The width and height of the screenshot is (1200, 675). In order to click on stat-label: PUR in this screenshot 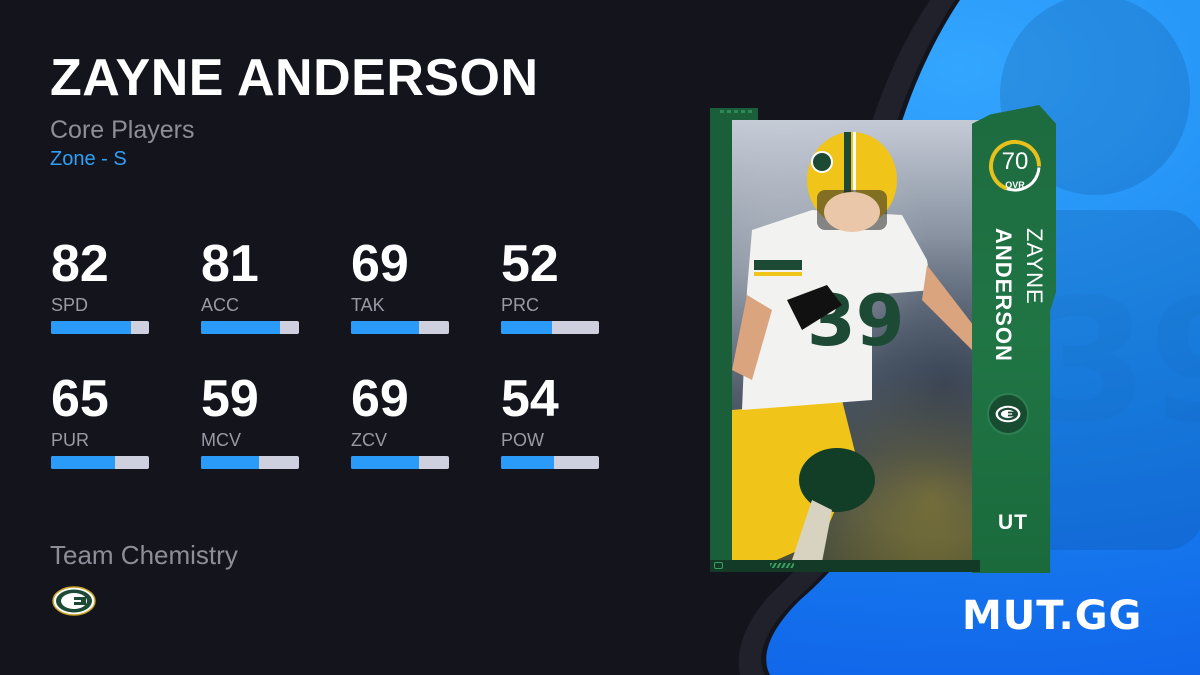, I will do `click(70, 440)`.